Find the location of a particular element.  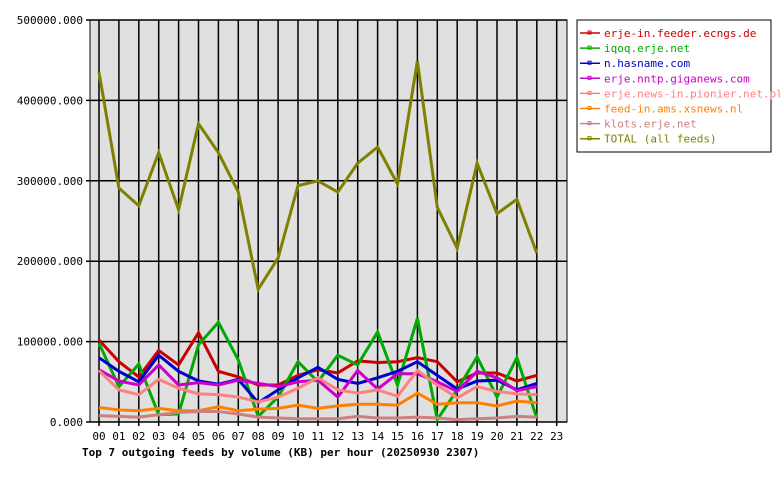

x-tick-label: 07 is located at coordinates (238, 436).